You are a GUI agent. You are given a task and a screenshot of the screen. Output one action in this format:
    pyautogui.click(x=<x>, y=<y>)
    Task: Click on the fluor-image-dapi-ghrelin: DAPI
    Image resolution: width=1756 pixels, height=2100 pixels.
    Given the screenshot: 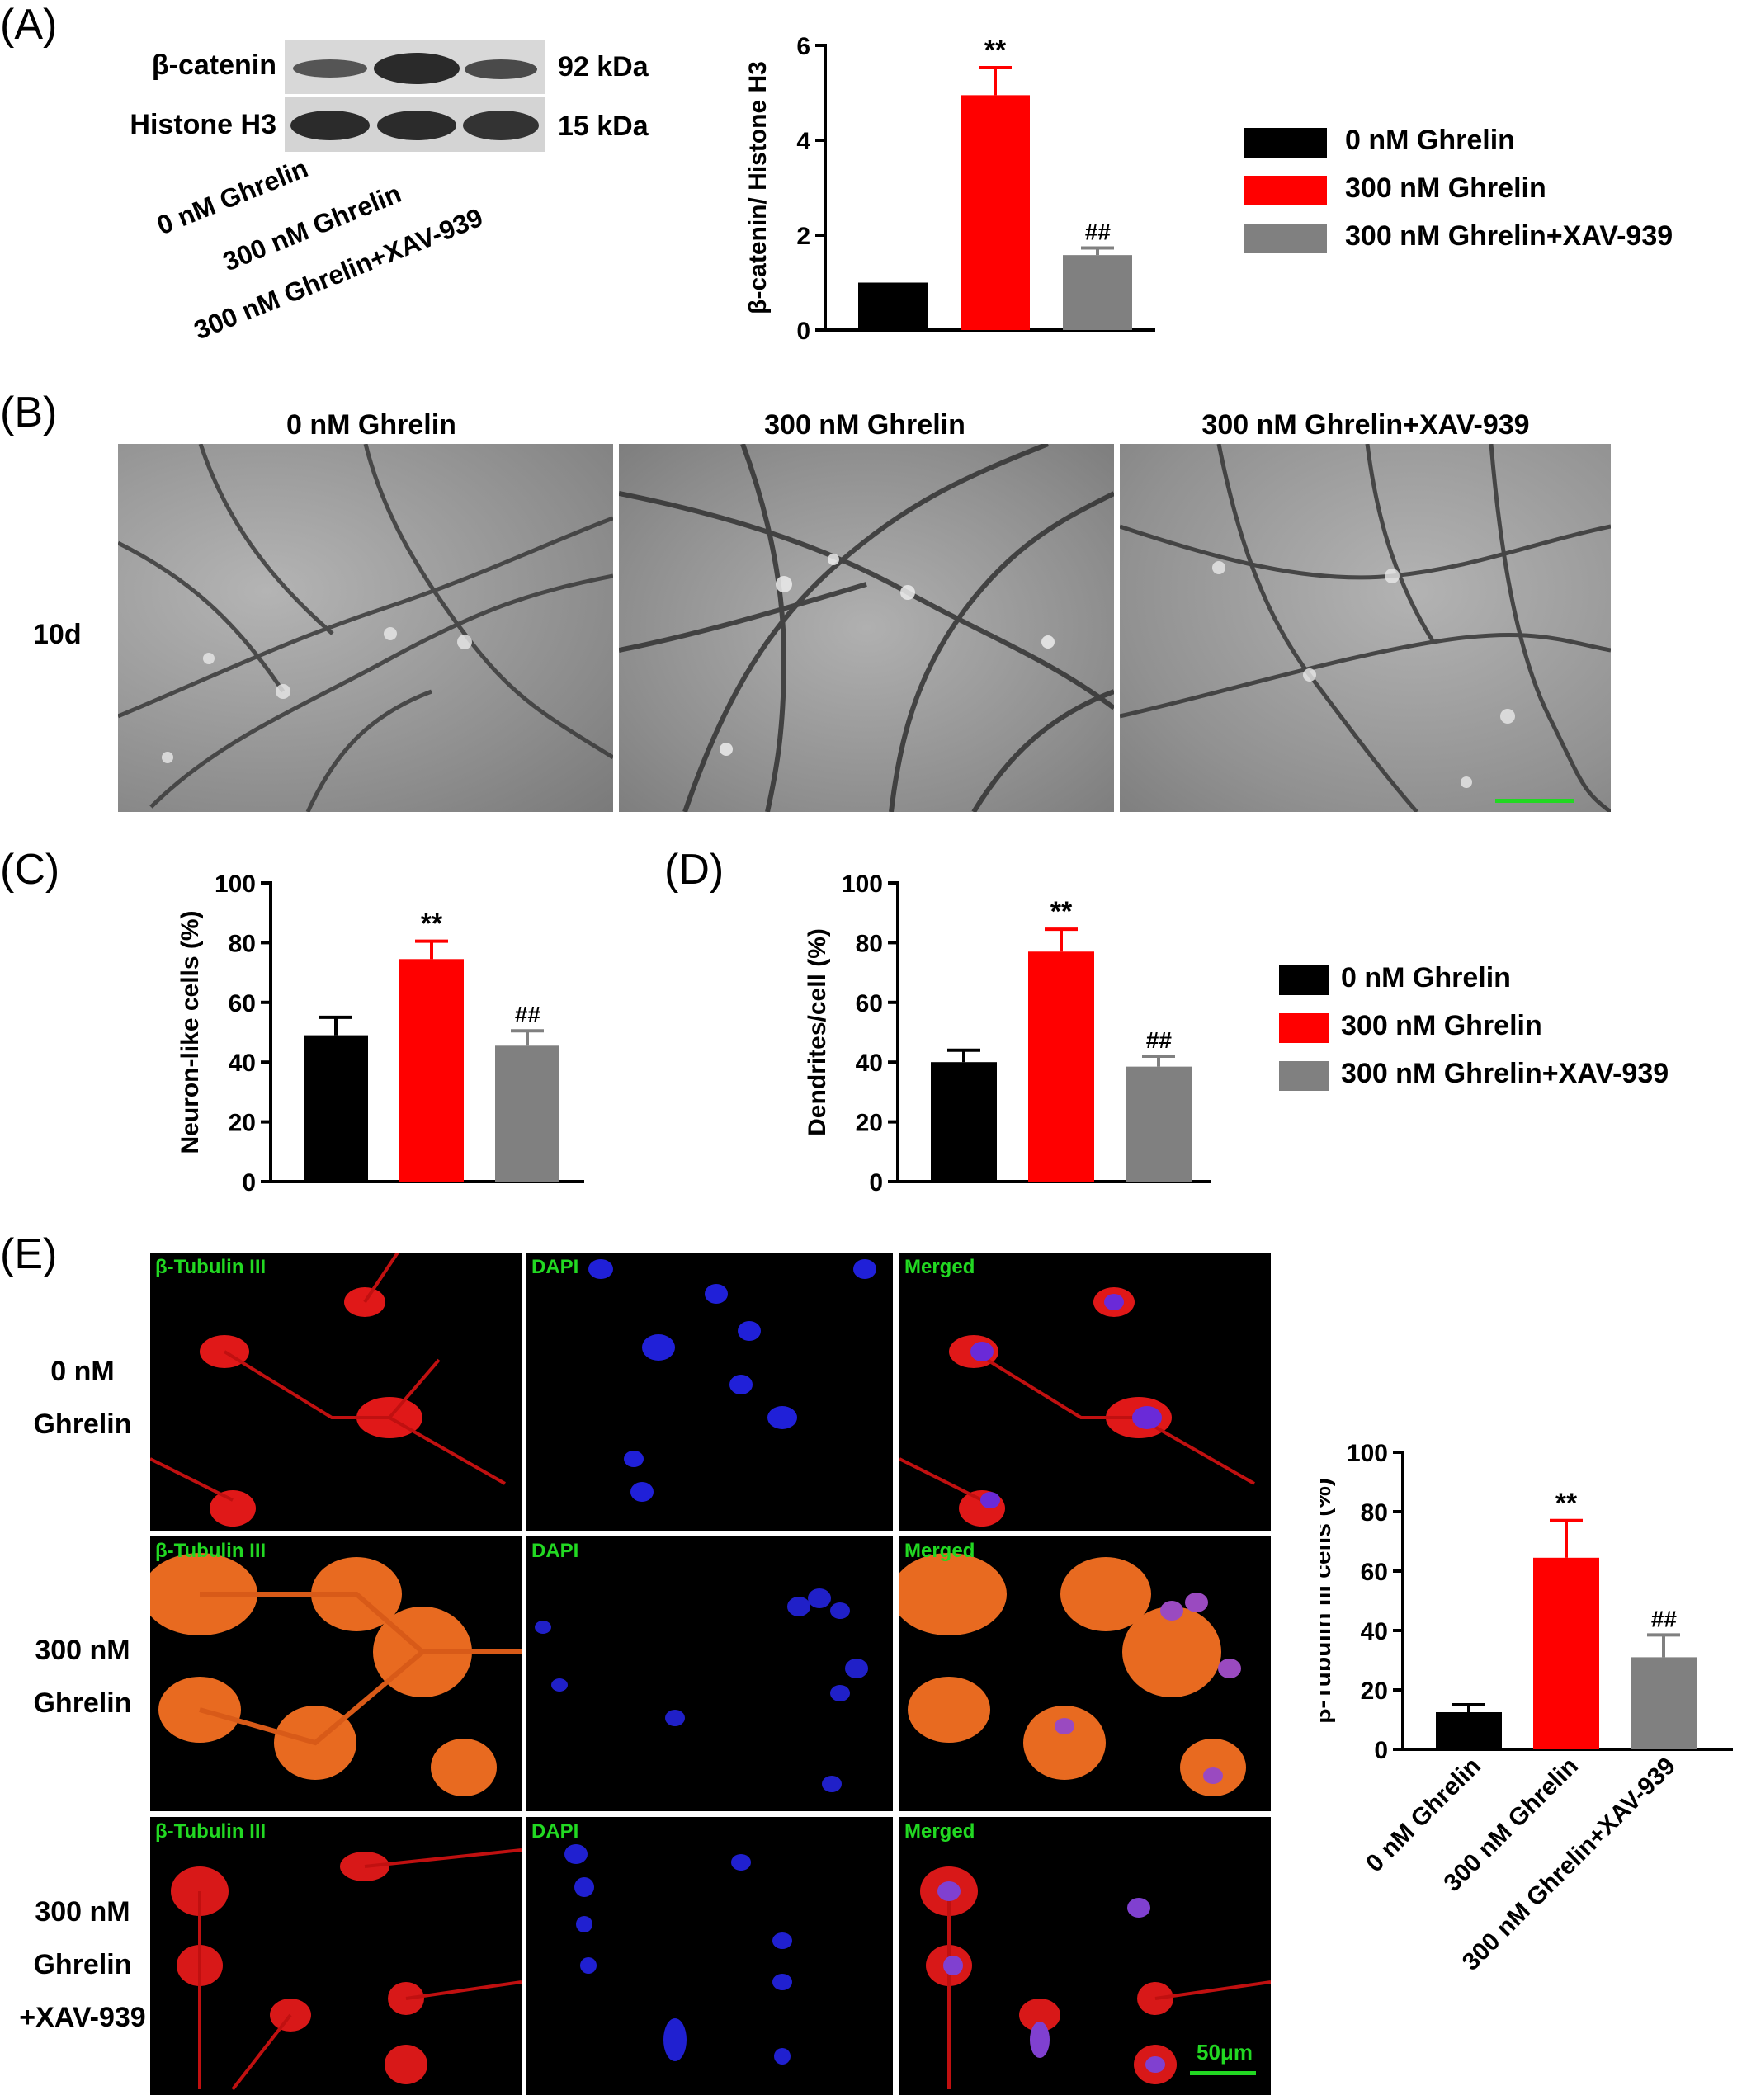 What is the action you would take?
    pyautogui.click(x=709, y=1673)
    